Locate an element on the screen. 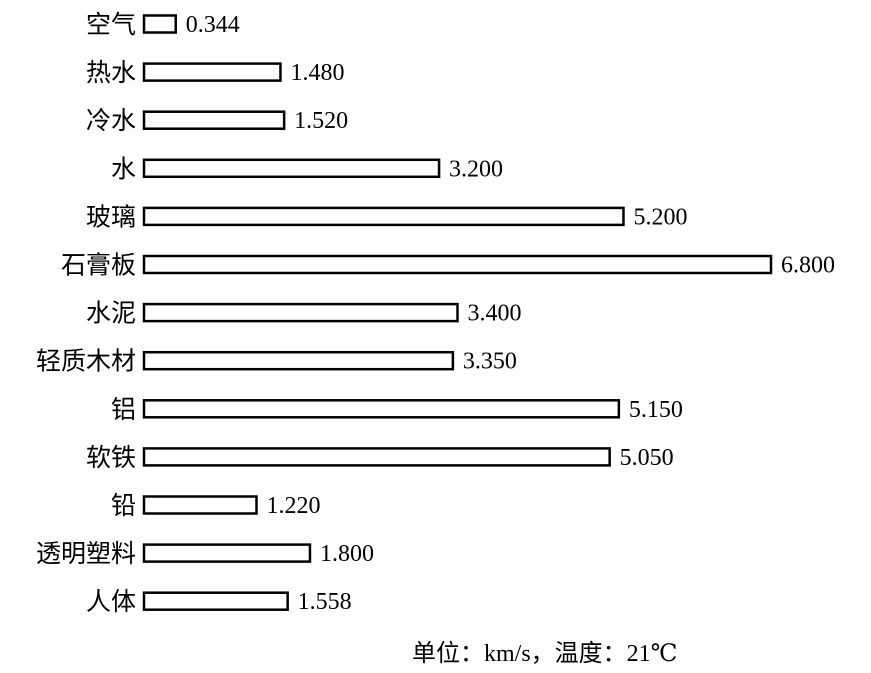  category-label: 透明塑料 is located at coordinates (86, 553).